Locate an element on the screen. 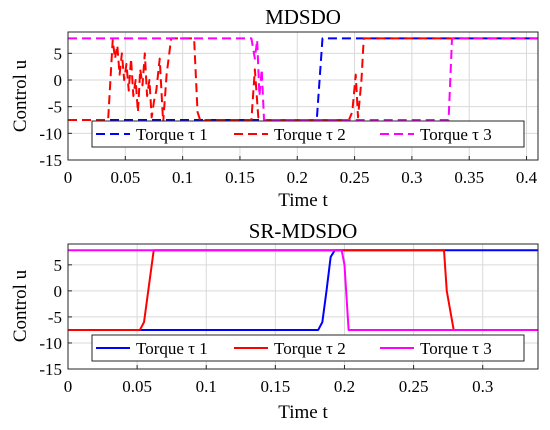 The width and height of the screenshot is (550, 430). chart-2-y-tick-label: 5 is located at coordinates (58, 265).